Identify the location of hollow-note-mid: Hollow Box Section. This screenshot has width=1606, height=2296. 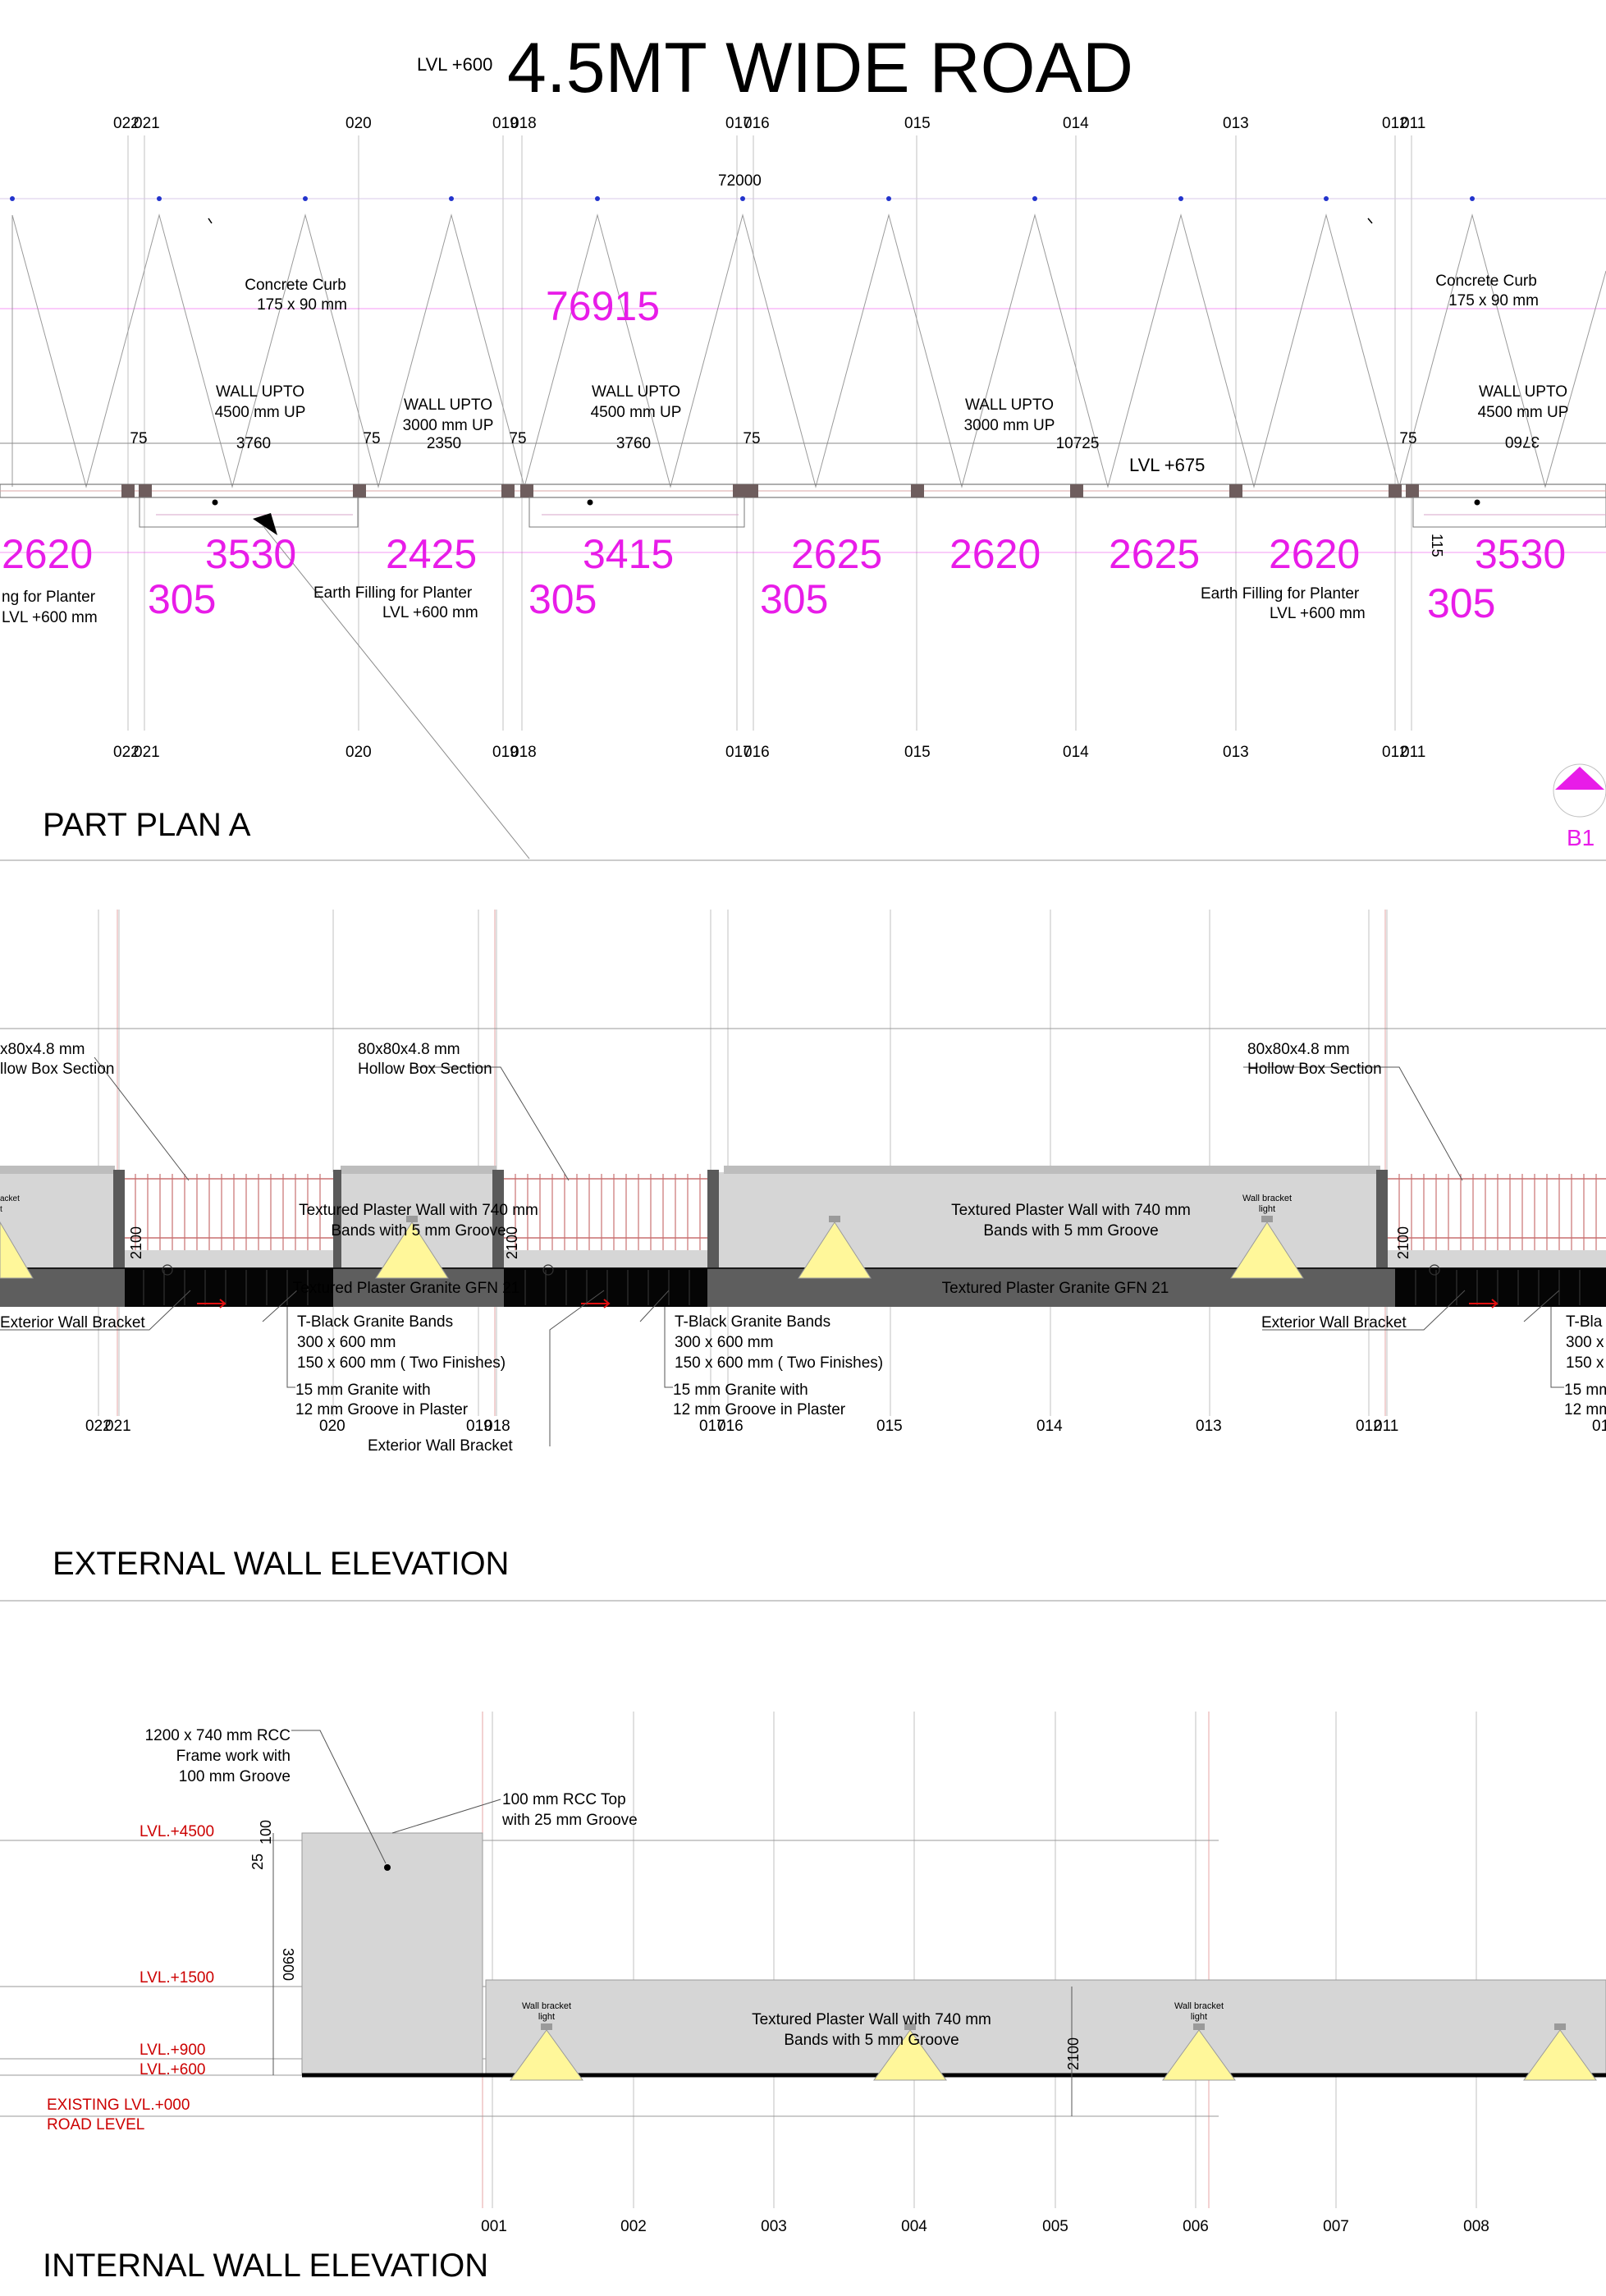
(425, 1069).